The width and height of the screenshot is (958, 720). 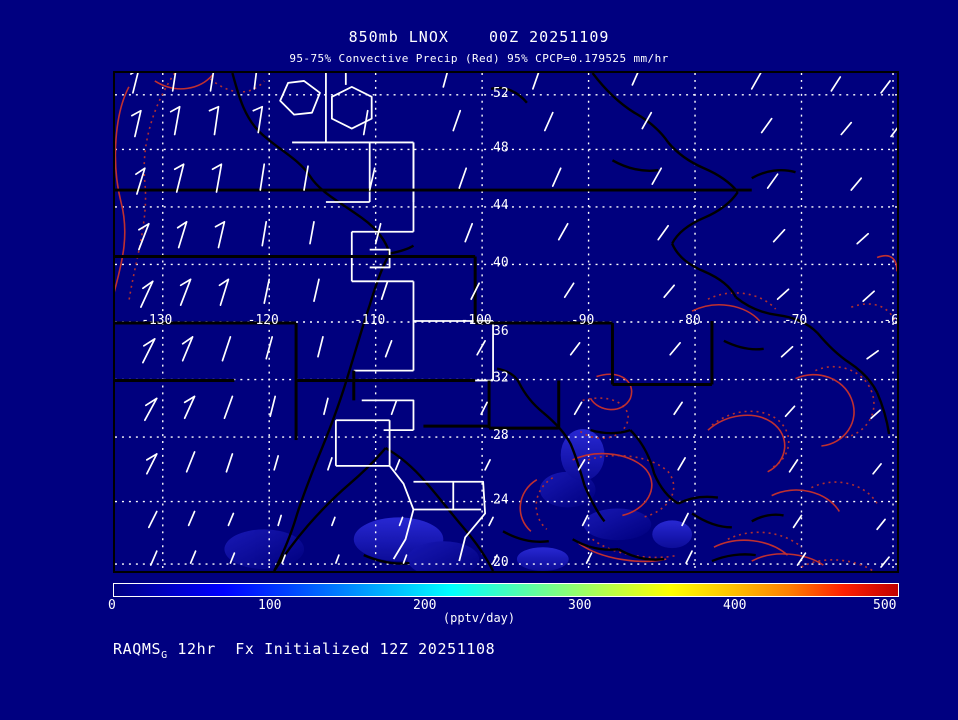 What do you see at coordinates (137, 649) in the screenshot?
I see `footer-model: RAQMS` at bounding box center [137, 649].